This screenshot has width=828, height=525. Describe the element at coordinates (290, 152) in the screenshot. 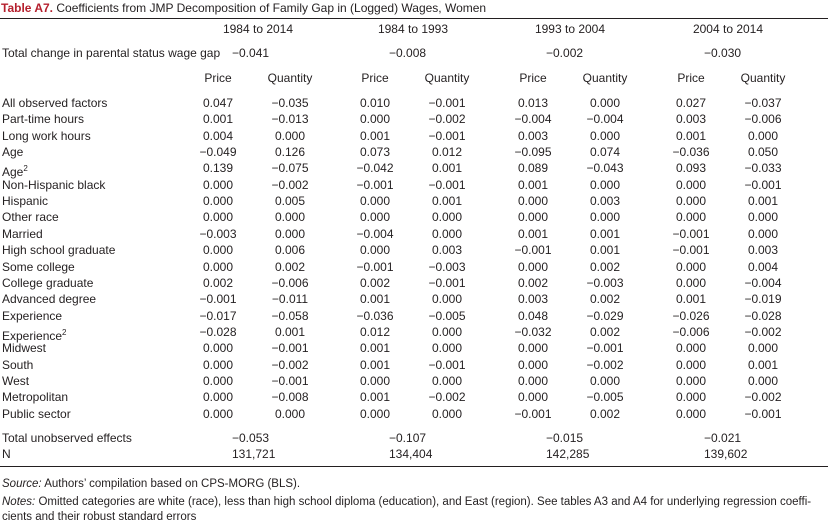

I see `table-cell: 0.126` at that location.